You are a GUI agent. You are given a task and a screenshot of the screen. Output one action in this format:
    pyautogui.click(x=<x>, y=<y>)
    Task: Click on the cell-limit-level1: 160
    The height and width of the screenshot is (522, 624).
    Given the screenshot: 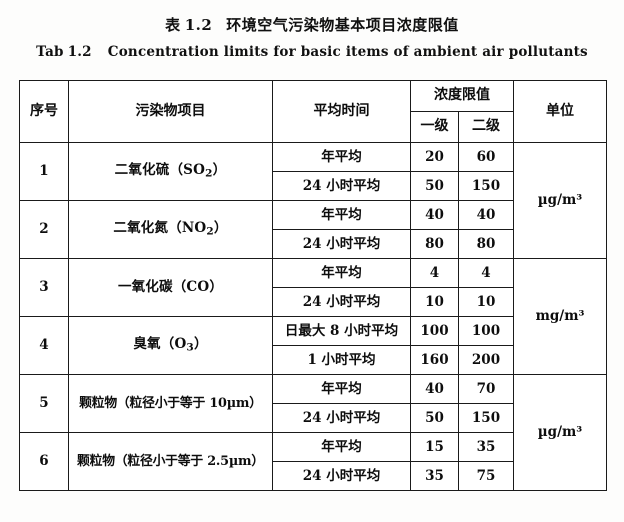 What is the action you would take?
    pyautogui.click(x=434, y=360)
    